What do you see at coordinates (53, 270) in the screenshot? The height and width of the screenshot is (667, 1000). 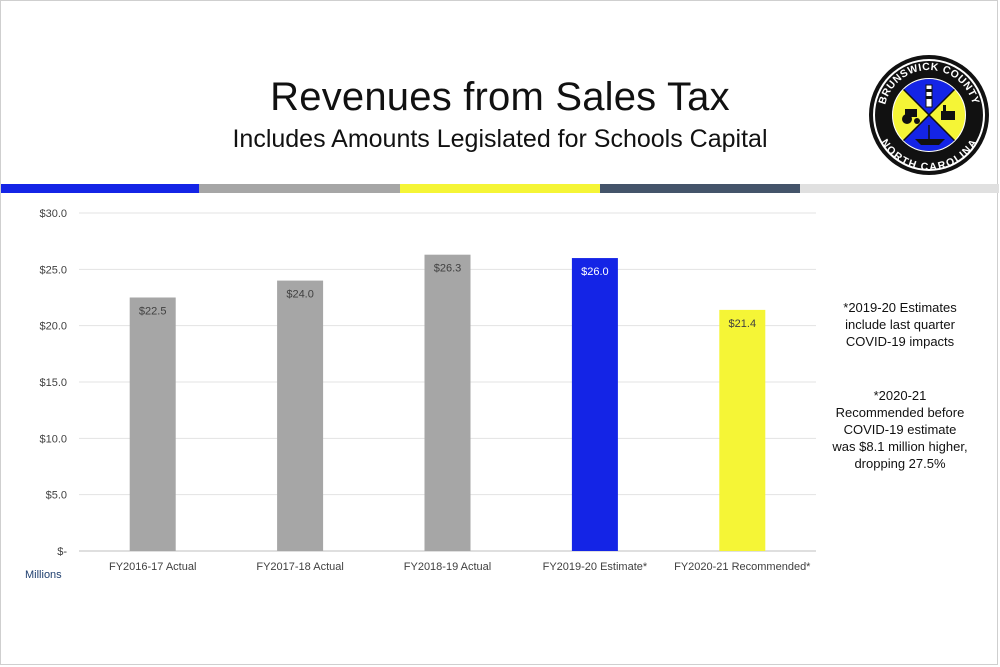 I see `y-tick-label: $25.0` at bounding box center [53, 270].